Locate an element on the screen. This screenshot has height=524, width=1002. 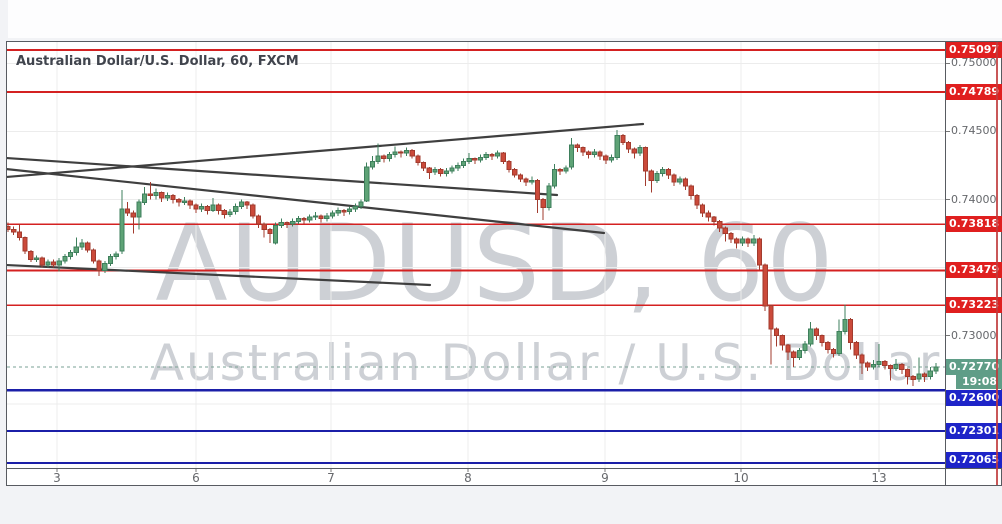
right-edge-line is located at coordinates (997, 263).